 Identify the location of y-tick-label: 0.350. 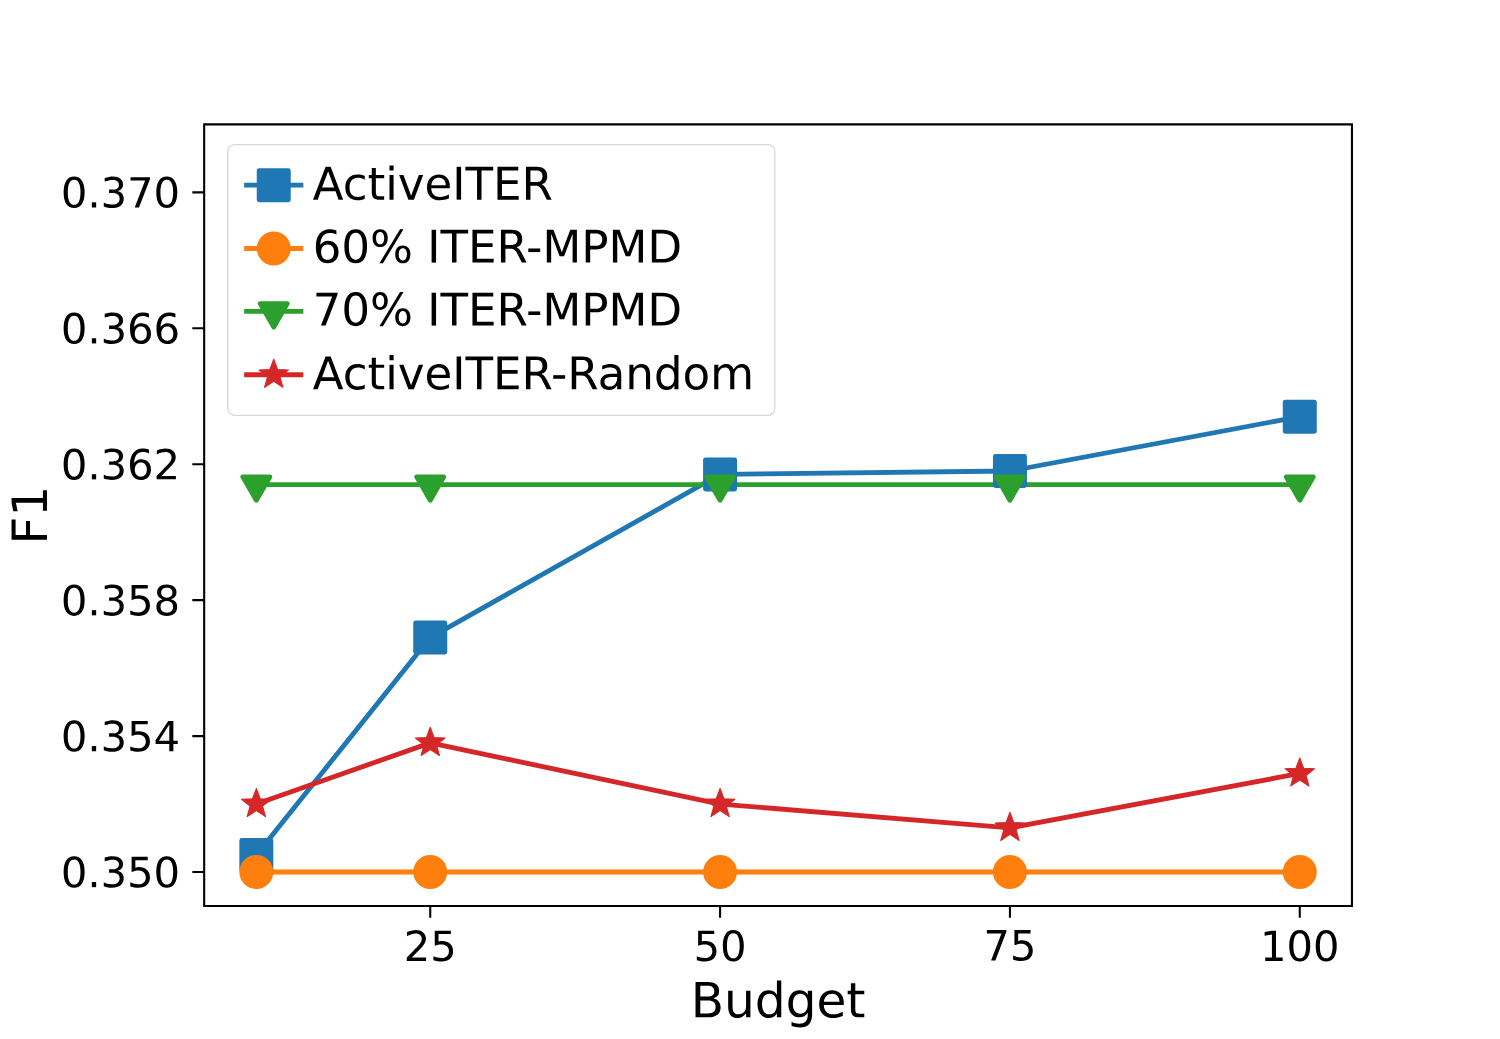
(120, 872).